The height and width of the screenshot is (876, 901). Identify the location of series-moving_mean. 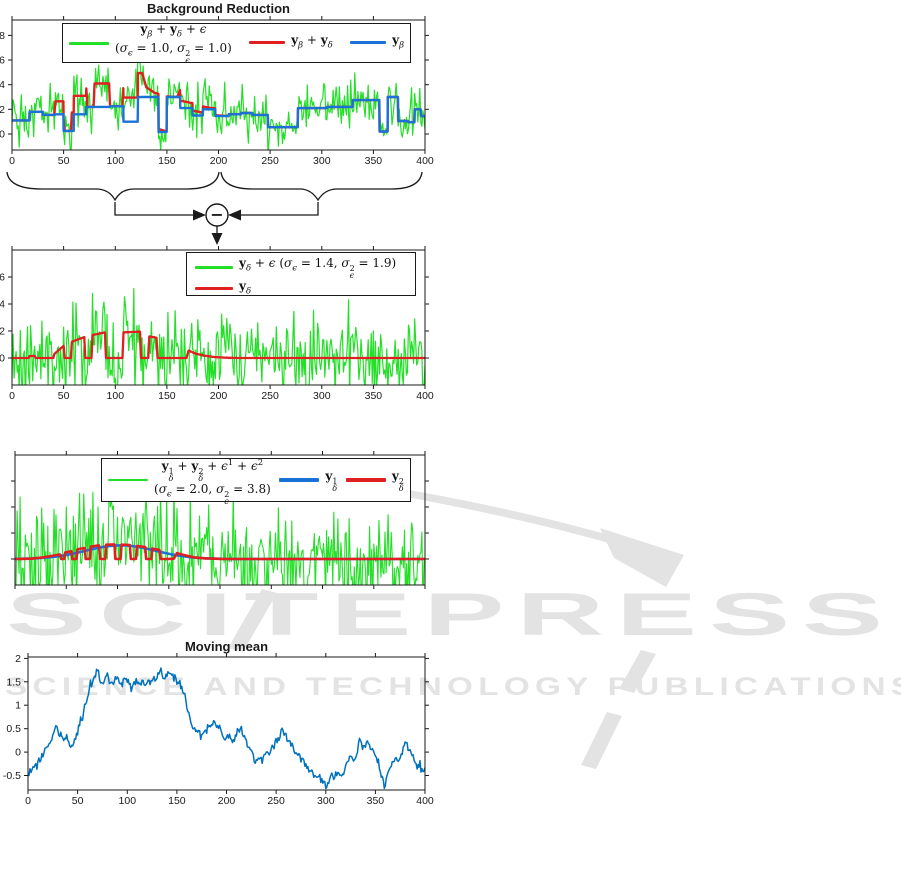
(226, 728).